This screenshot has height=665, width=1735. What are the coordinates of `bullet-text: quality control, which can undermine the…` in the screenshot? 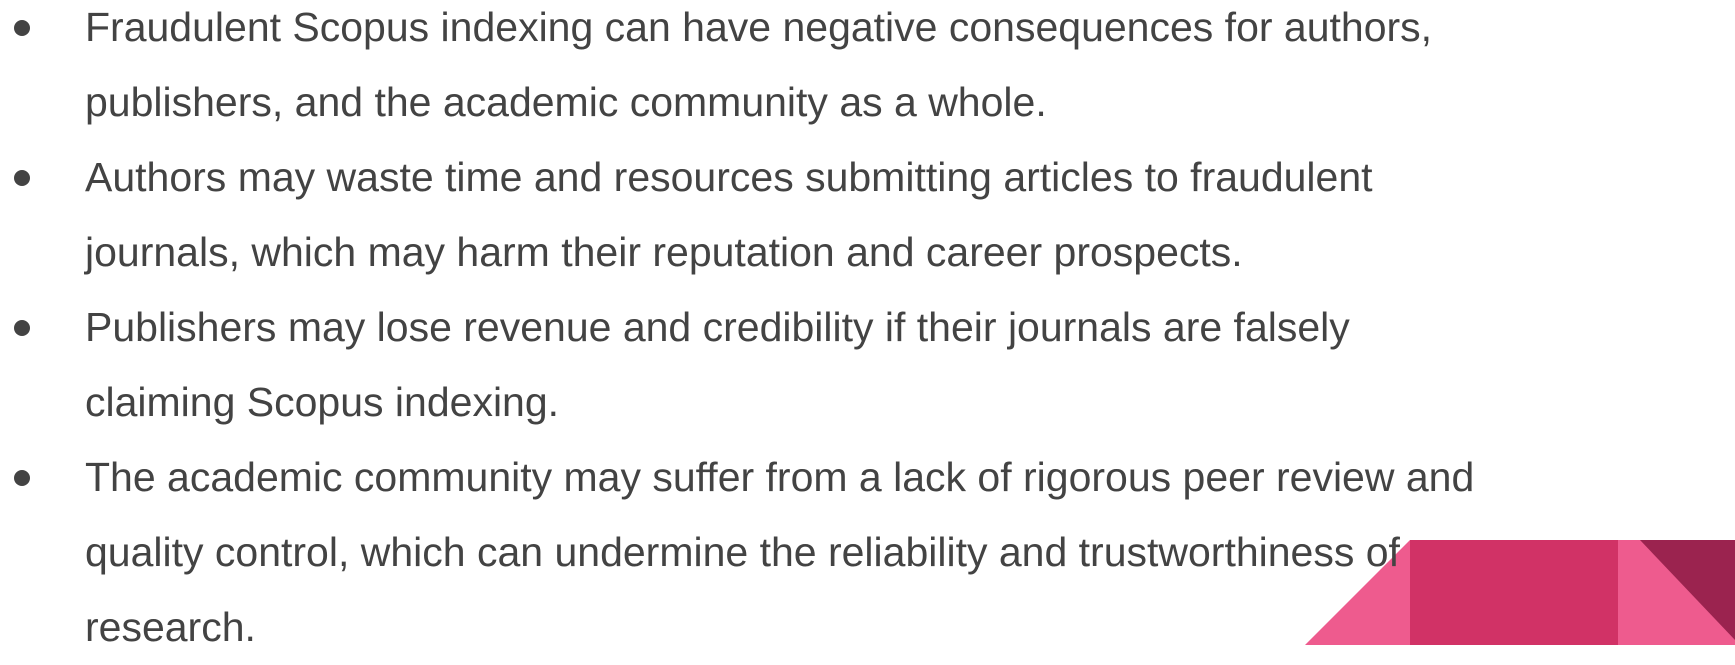 It's located at (742, 552).